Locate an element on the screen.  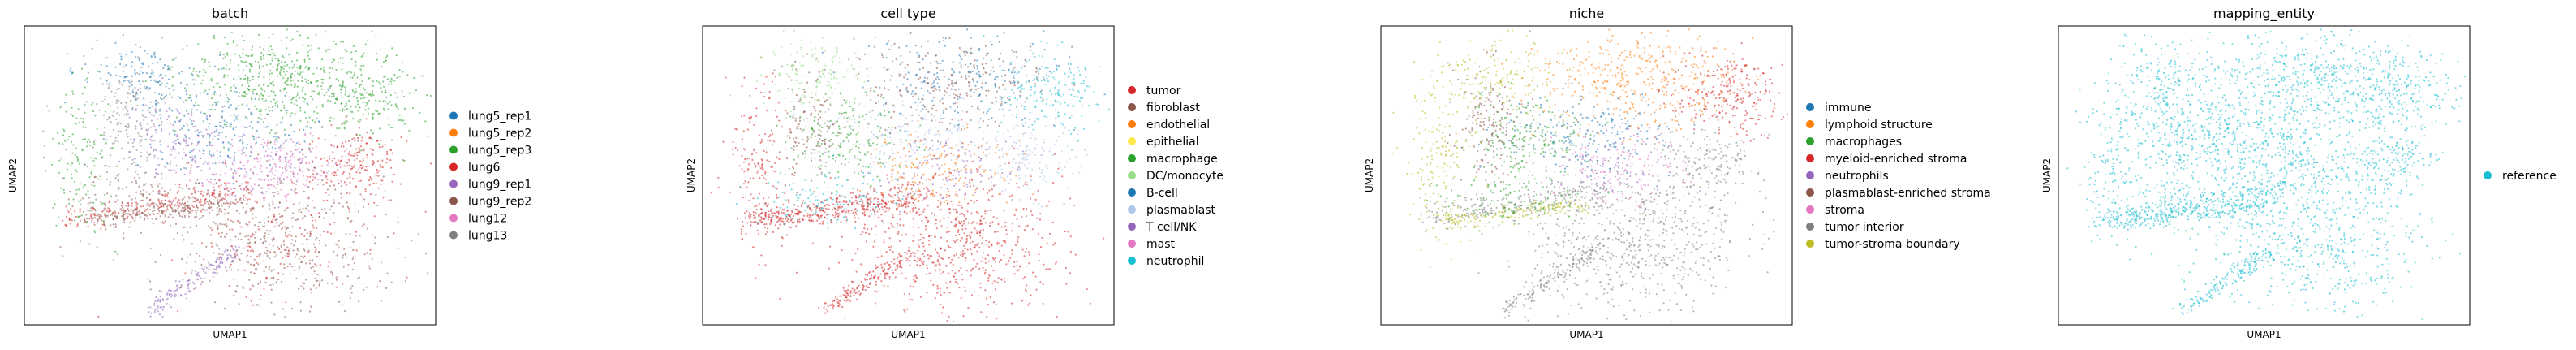
legend-entry: plasmablast is located at coordinates (1181, 210).